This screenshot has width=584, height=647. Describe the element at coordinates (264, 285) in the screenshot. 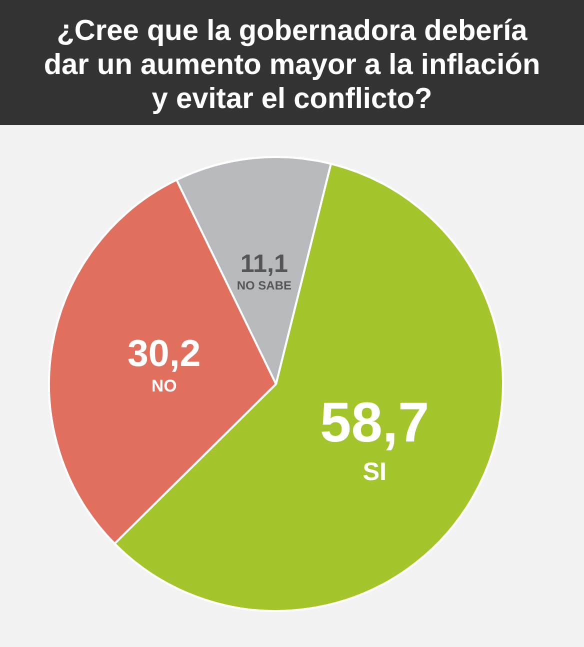

I see `slice-label: NO SABE` at that location.